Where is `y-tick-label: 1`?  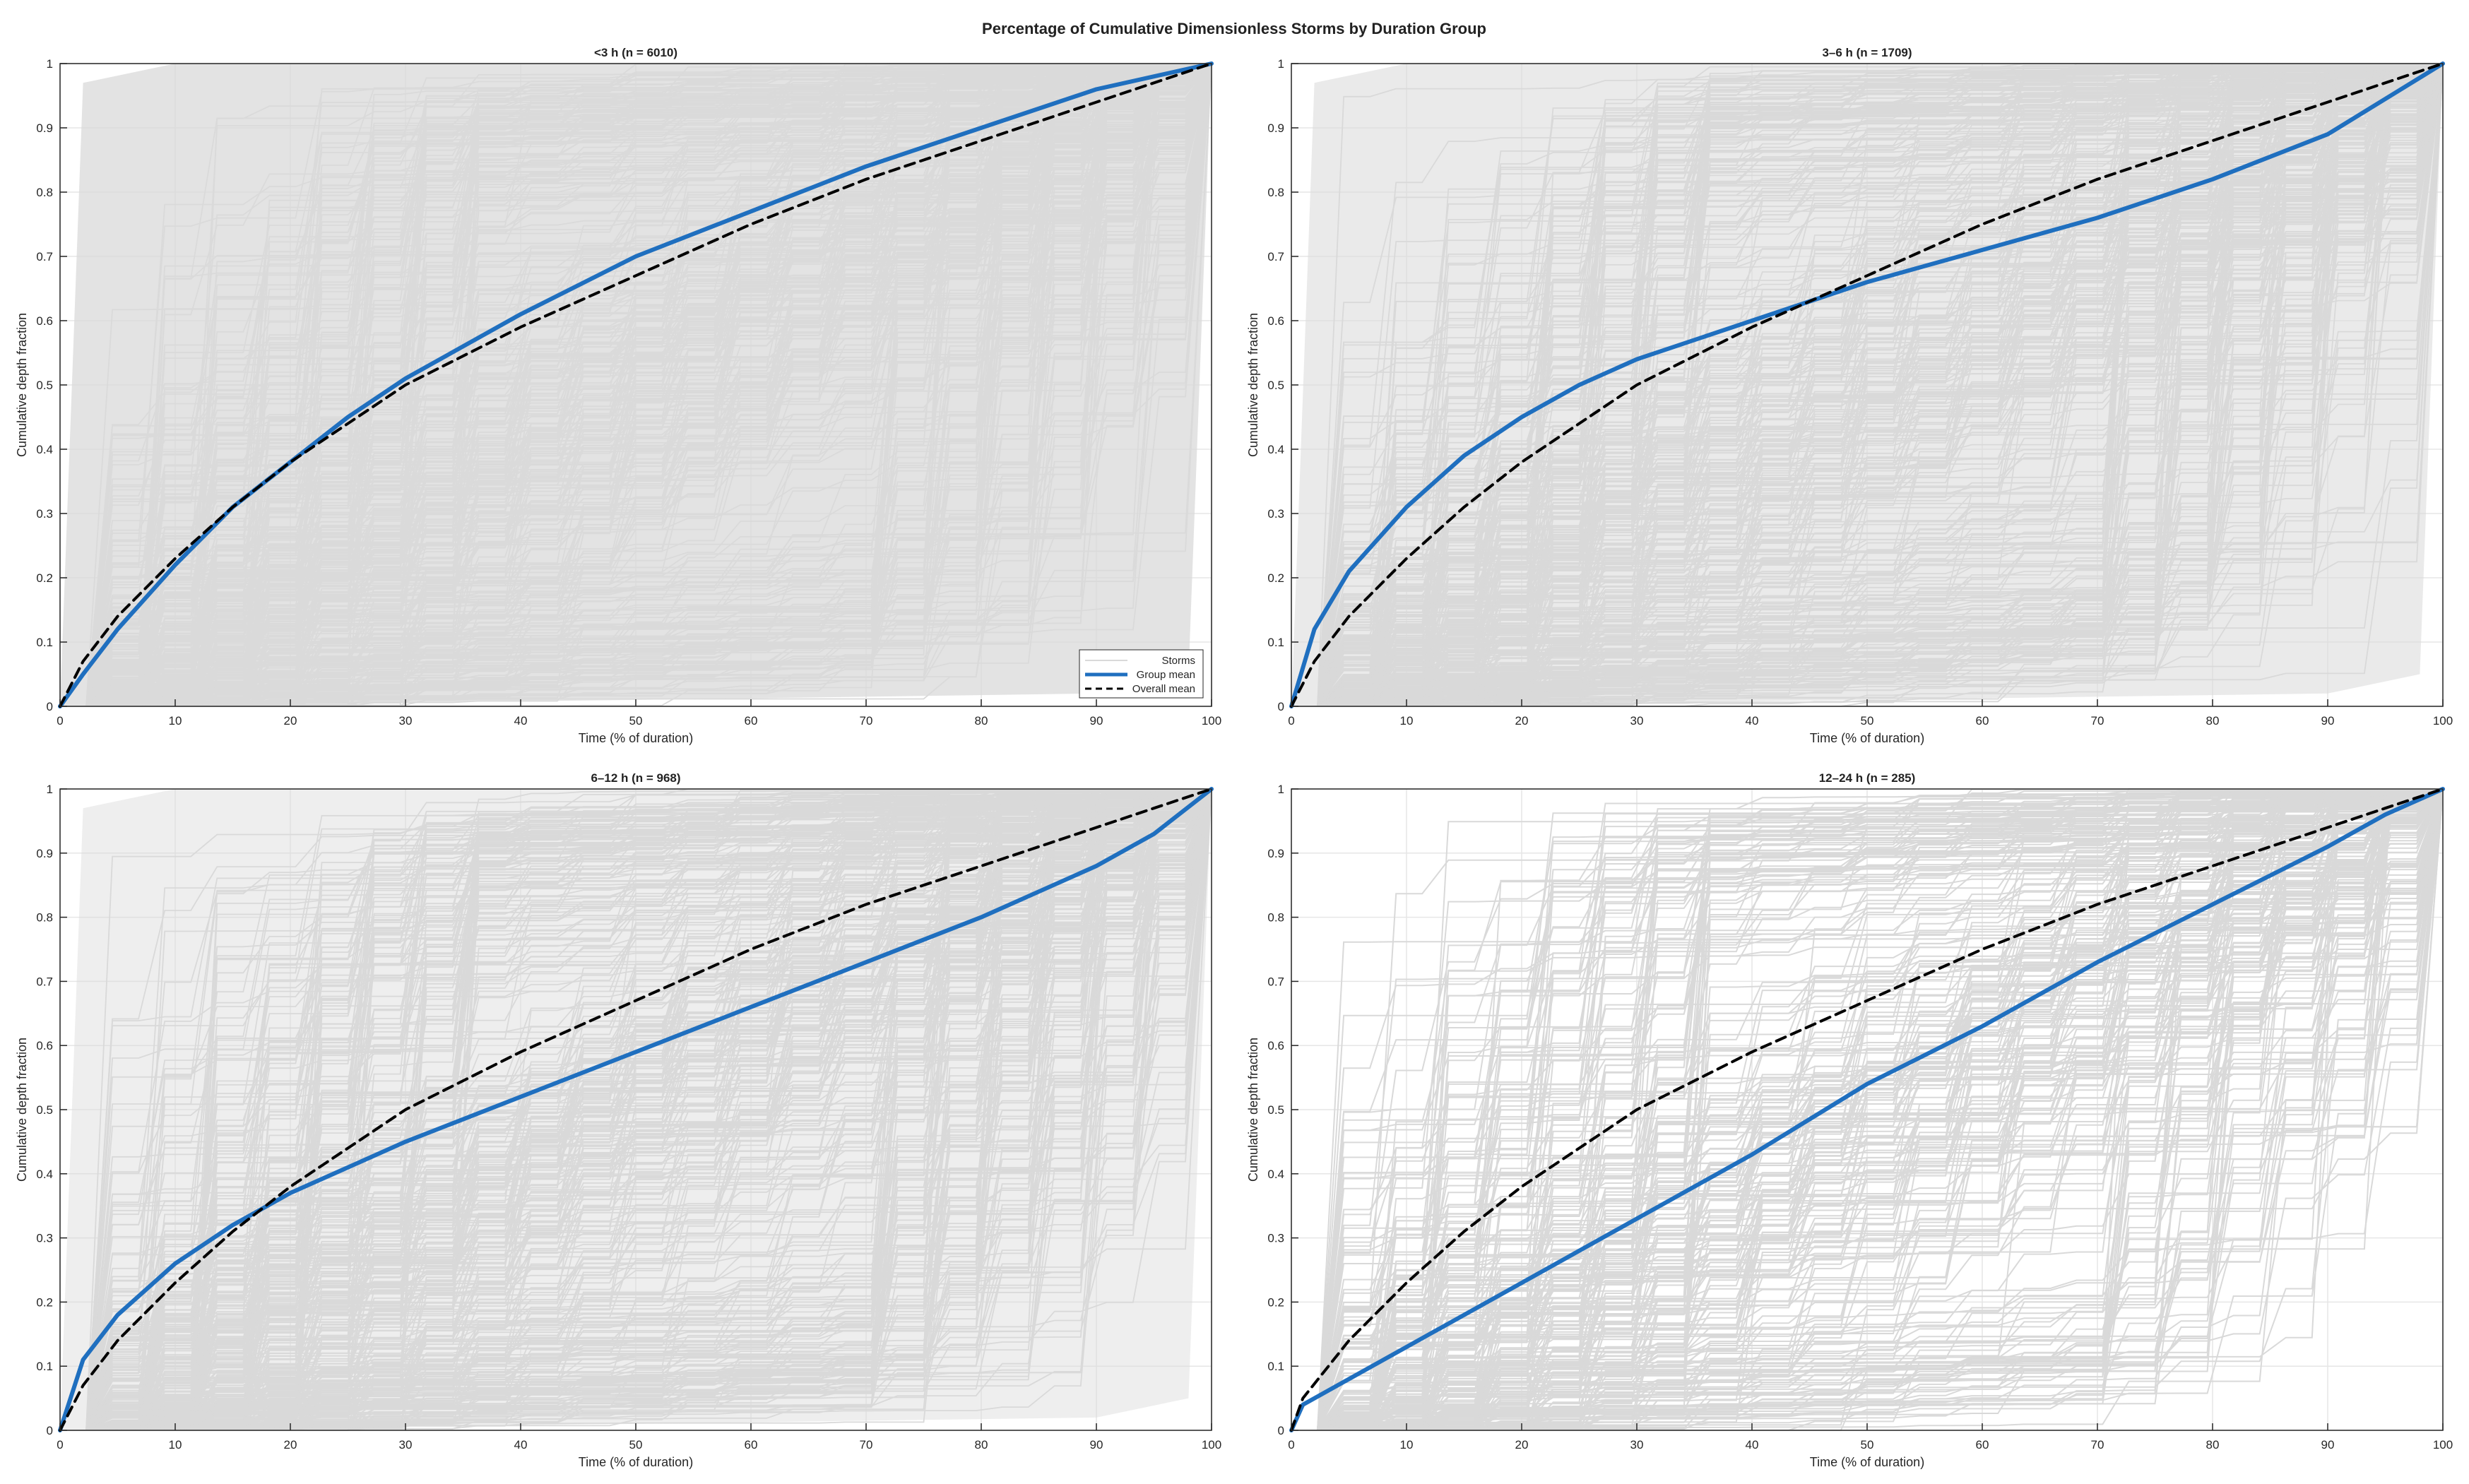
y-tick-label: 1 is located at coordinates (1281, 789).